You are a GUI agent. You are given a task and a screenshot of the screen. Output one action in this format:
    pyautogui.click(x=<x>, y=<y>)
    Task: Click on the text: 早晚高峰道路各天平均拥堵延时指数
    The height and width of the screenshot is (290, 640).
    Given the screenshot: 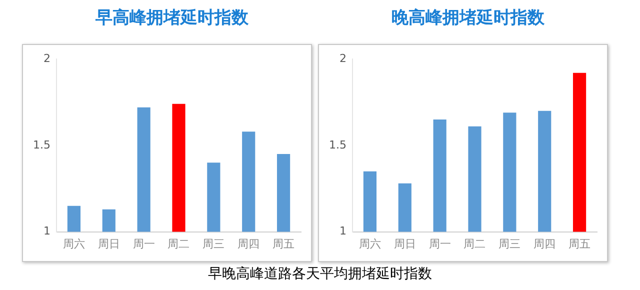 What is the action you would take?
    pyautogui.click(x=320, y=274)
    